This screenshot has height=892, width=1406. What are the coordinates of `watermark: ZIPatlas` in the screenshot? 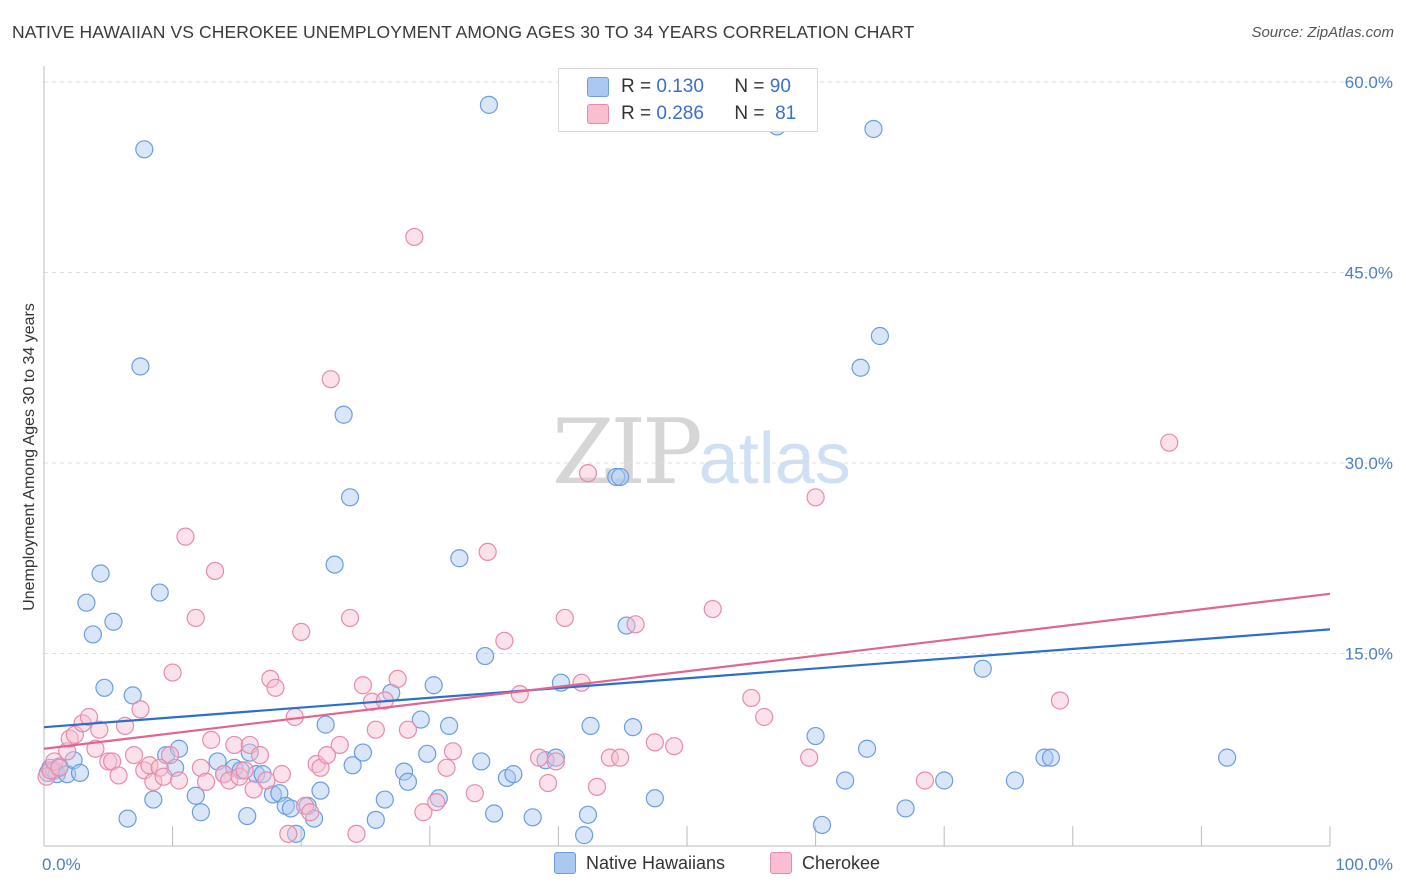 It's located at (701, 452).